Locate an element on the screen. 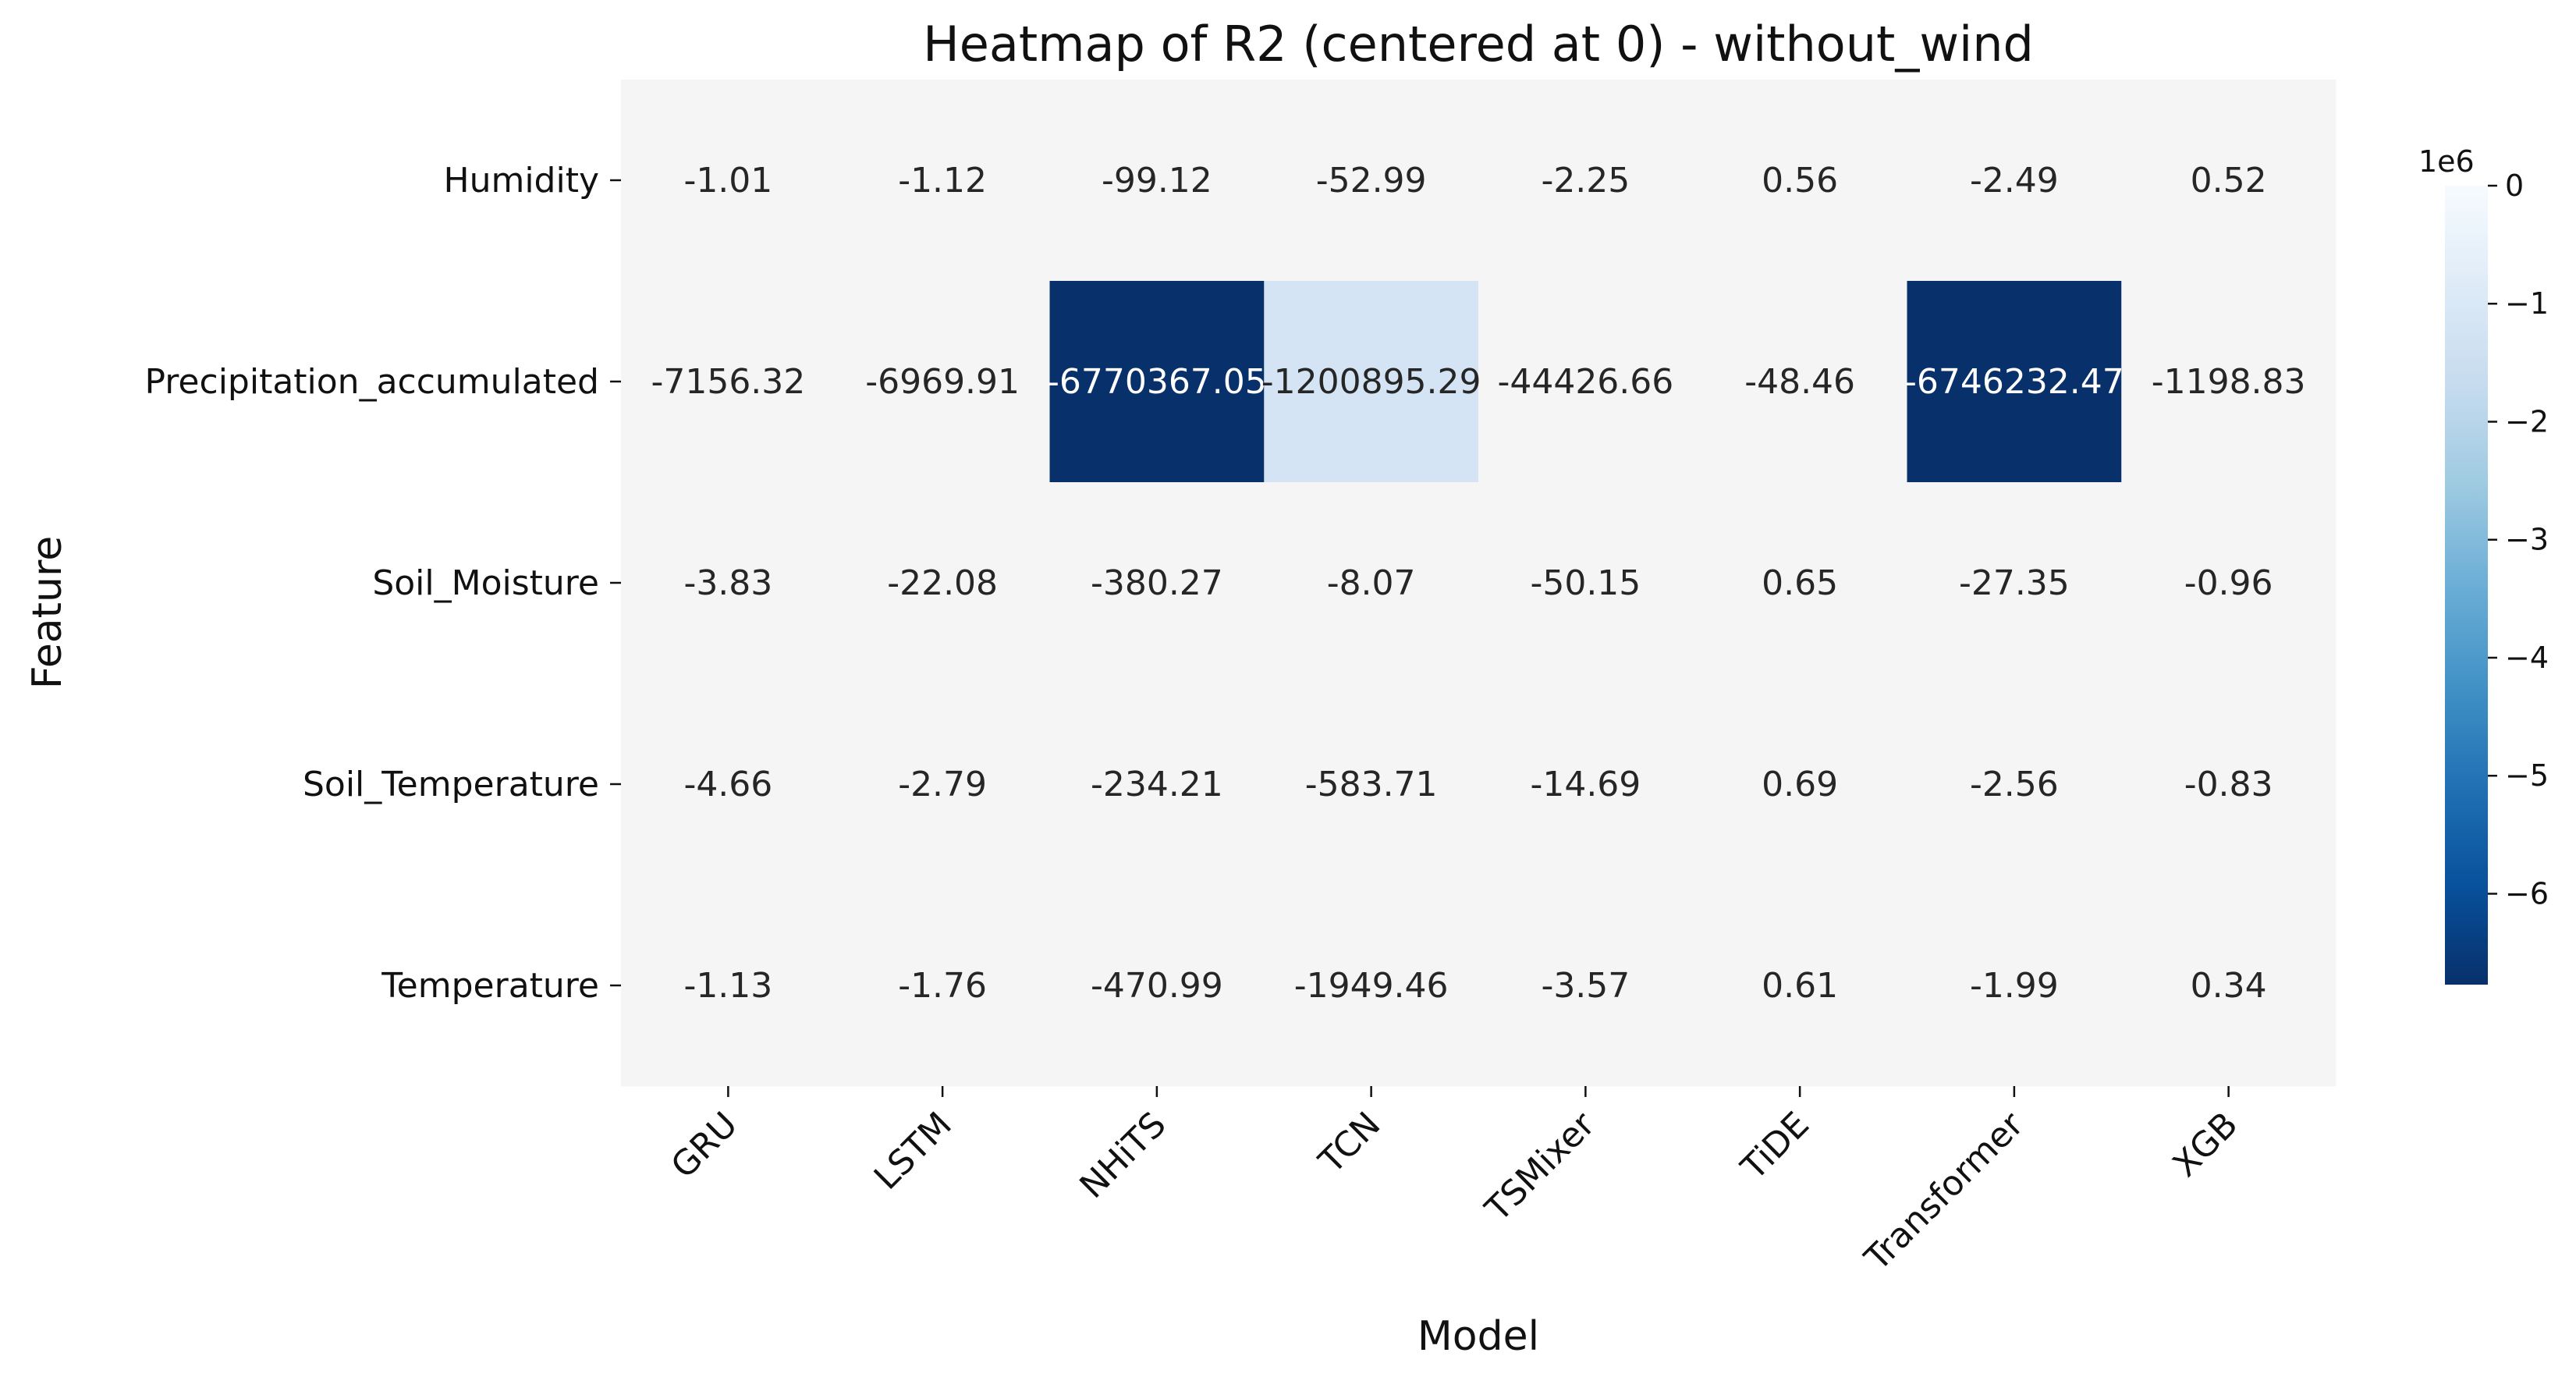 The width and height of the screenshot is (2576, 1381). heatmap-cell-value: 0.65 is located at coordinates (1800, 583).